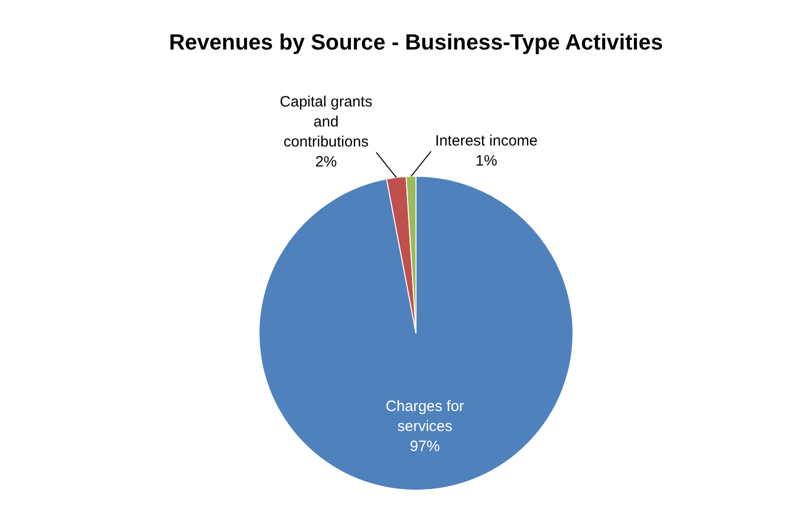 The width and height of the screenshot is (794, 529). Describe the element at coordinates (487, 161) in the screenshot. I see `data-label: 1%` at that location.